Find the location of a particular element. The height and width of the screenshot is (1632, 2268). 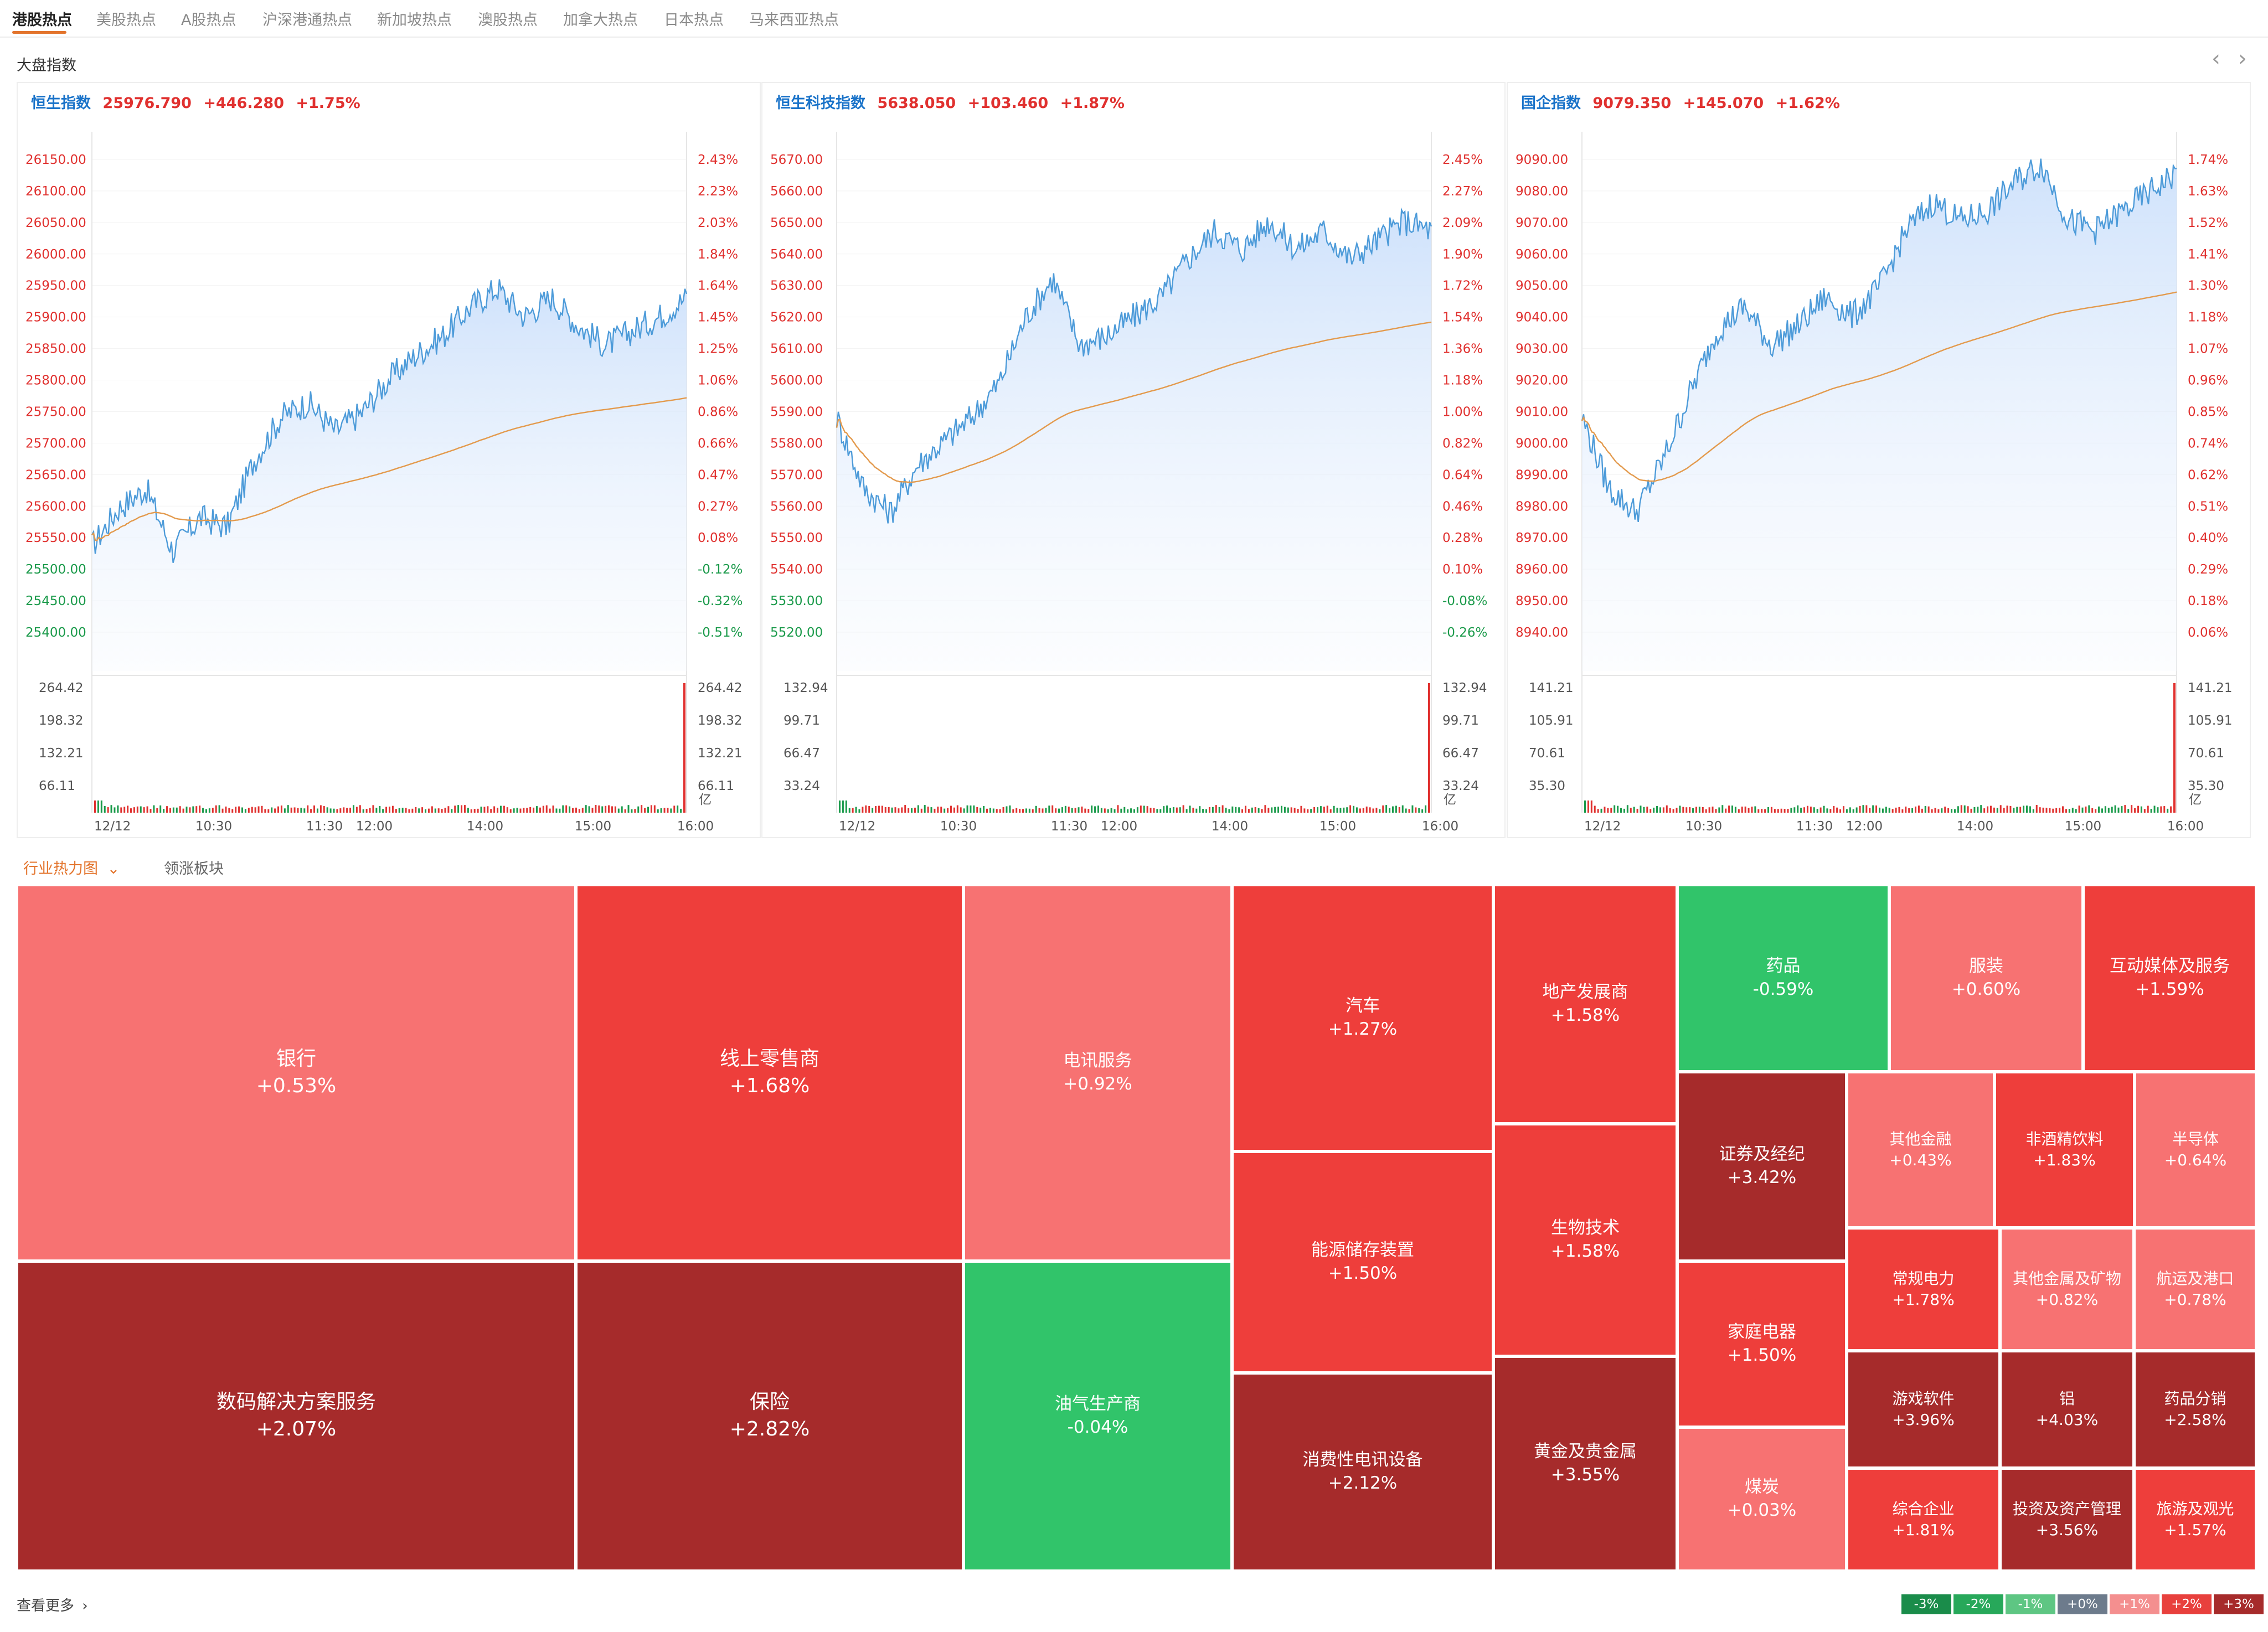

leading-sectors-tab: 领涨板块 is located at coordinates (194, 869).